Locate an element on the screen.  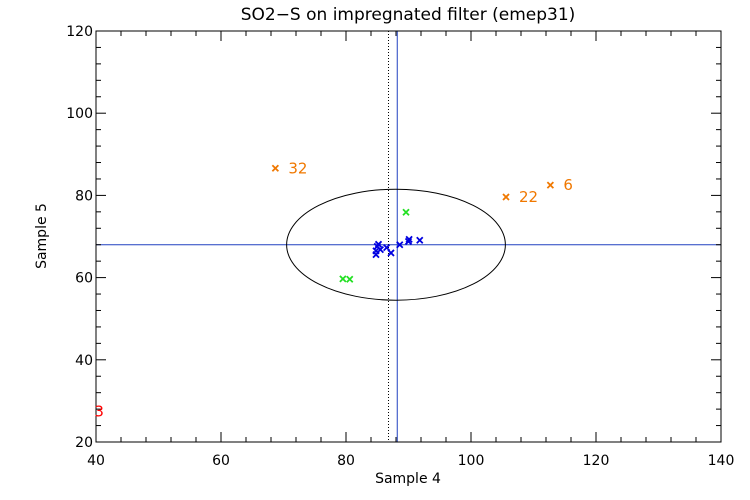
chart-title: SO2−S on impregnated filter (emep31) is located at coordinates (408, 15).